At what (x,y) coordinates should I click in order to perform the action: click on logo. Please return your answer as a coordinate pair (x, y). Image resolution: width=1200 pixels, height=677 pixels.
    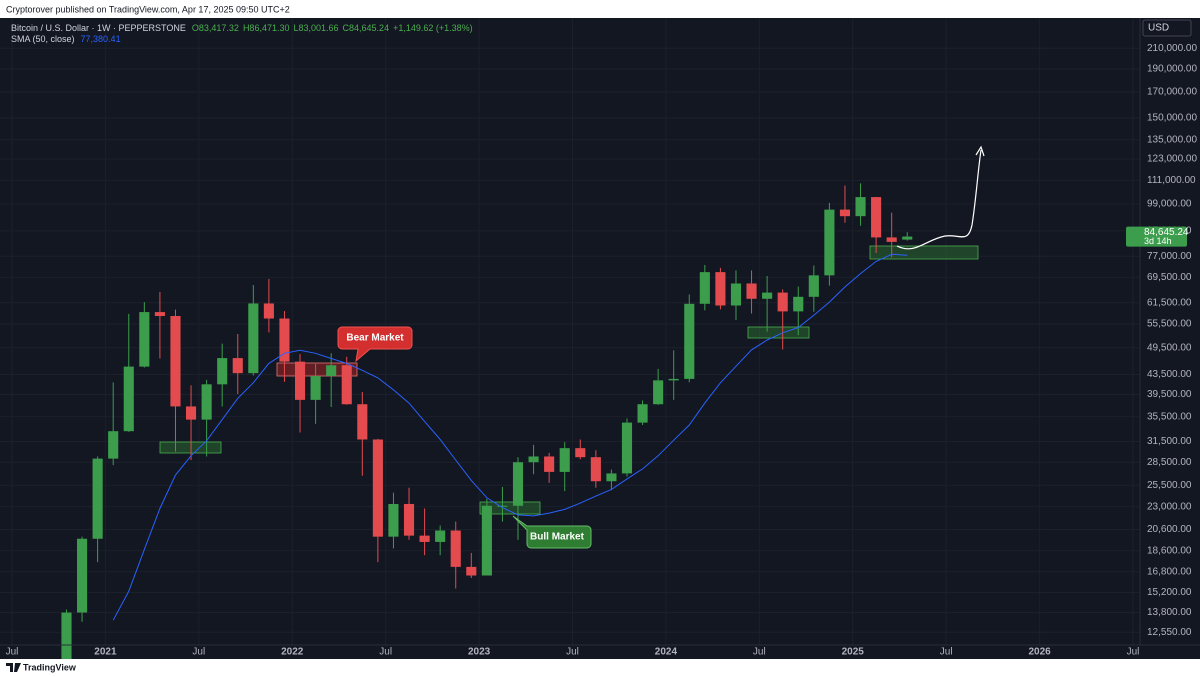
    Looking at the image, I should click on (13, 667).